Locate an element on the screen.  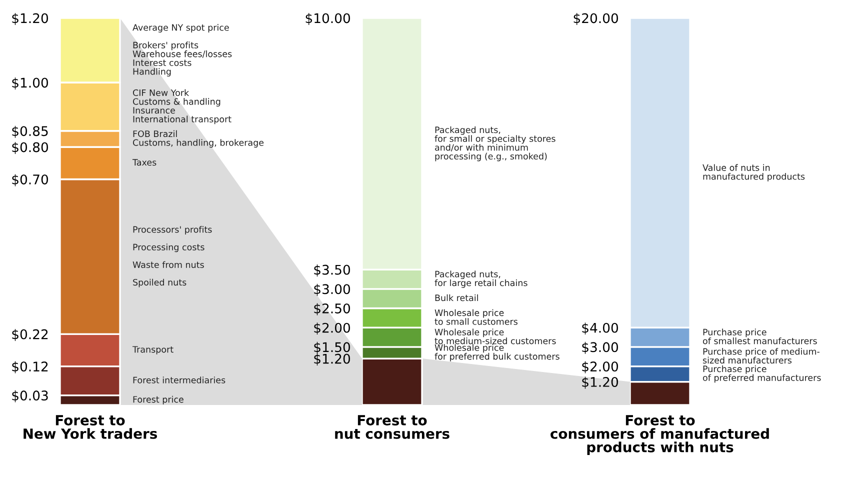
series-label: Packaged nuts, for small or specialty stores and/or with minimum processing (e.g., smoked) is located at coordinates (495, 144).